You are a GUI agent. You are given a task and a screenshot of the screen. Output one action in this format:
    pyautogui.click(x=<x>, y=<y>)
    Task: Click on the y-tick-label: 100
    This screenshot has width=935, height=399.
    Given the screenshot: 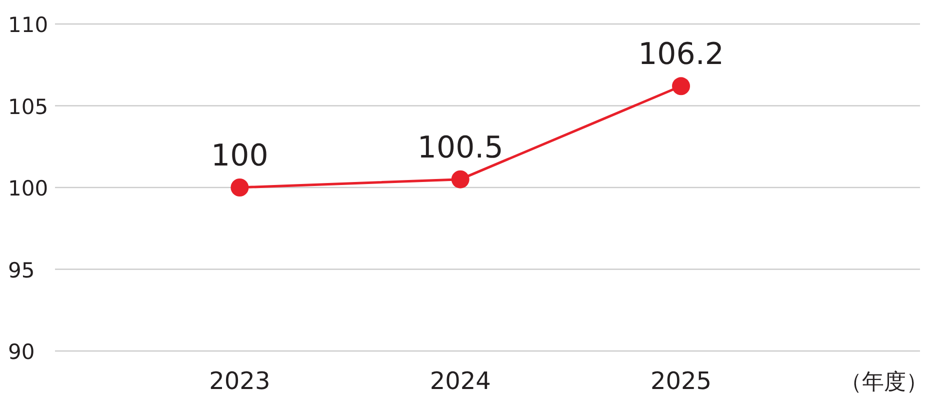 What is the action you would take?
    pyautogui.click(x=28, y=188)
    